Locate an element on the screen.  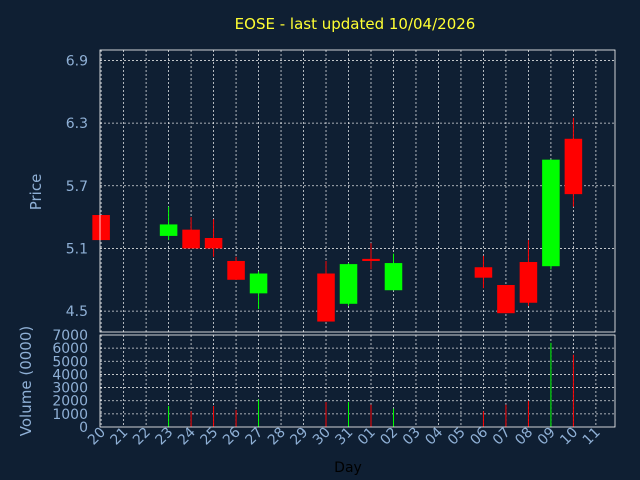
price-tick-label: 6.3 is located at coordinates (77, 124).